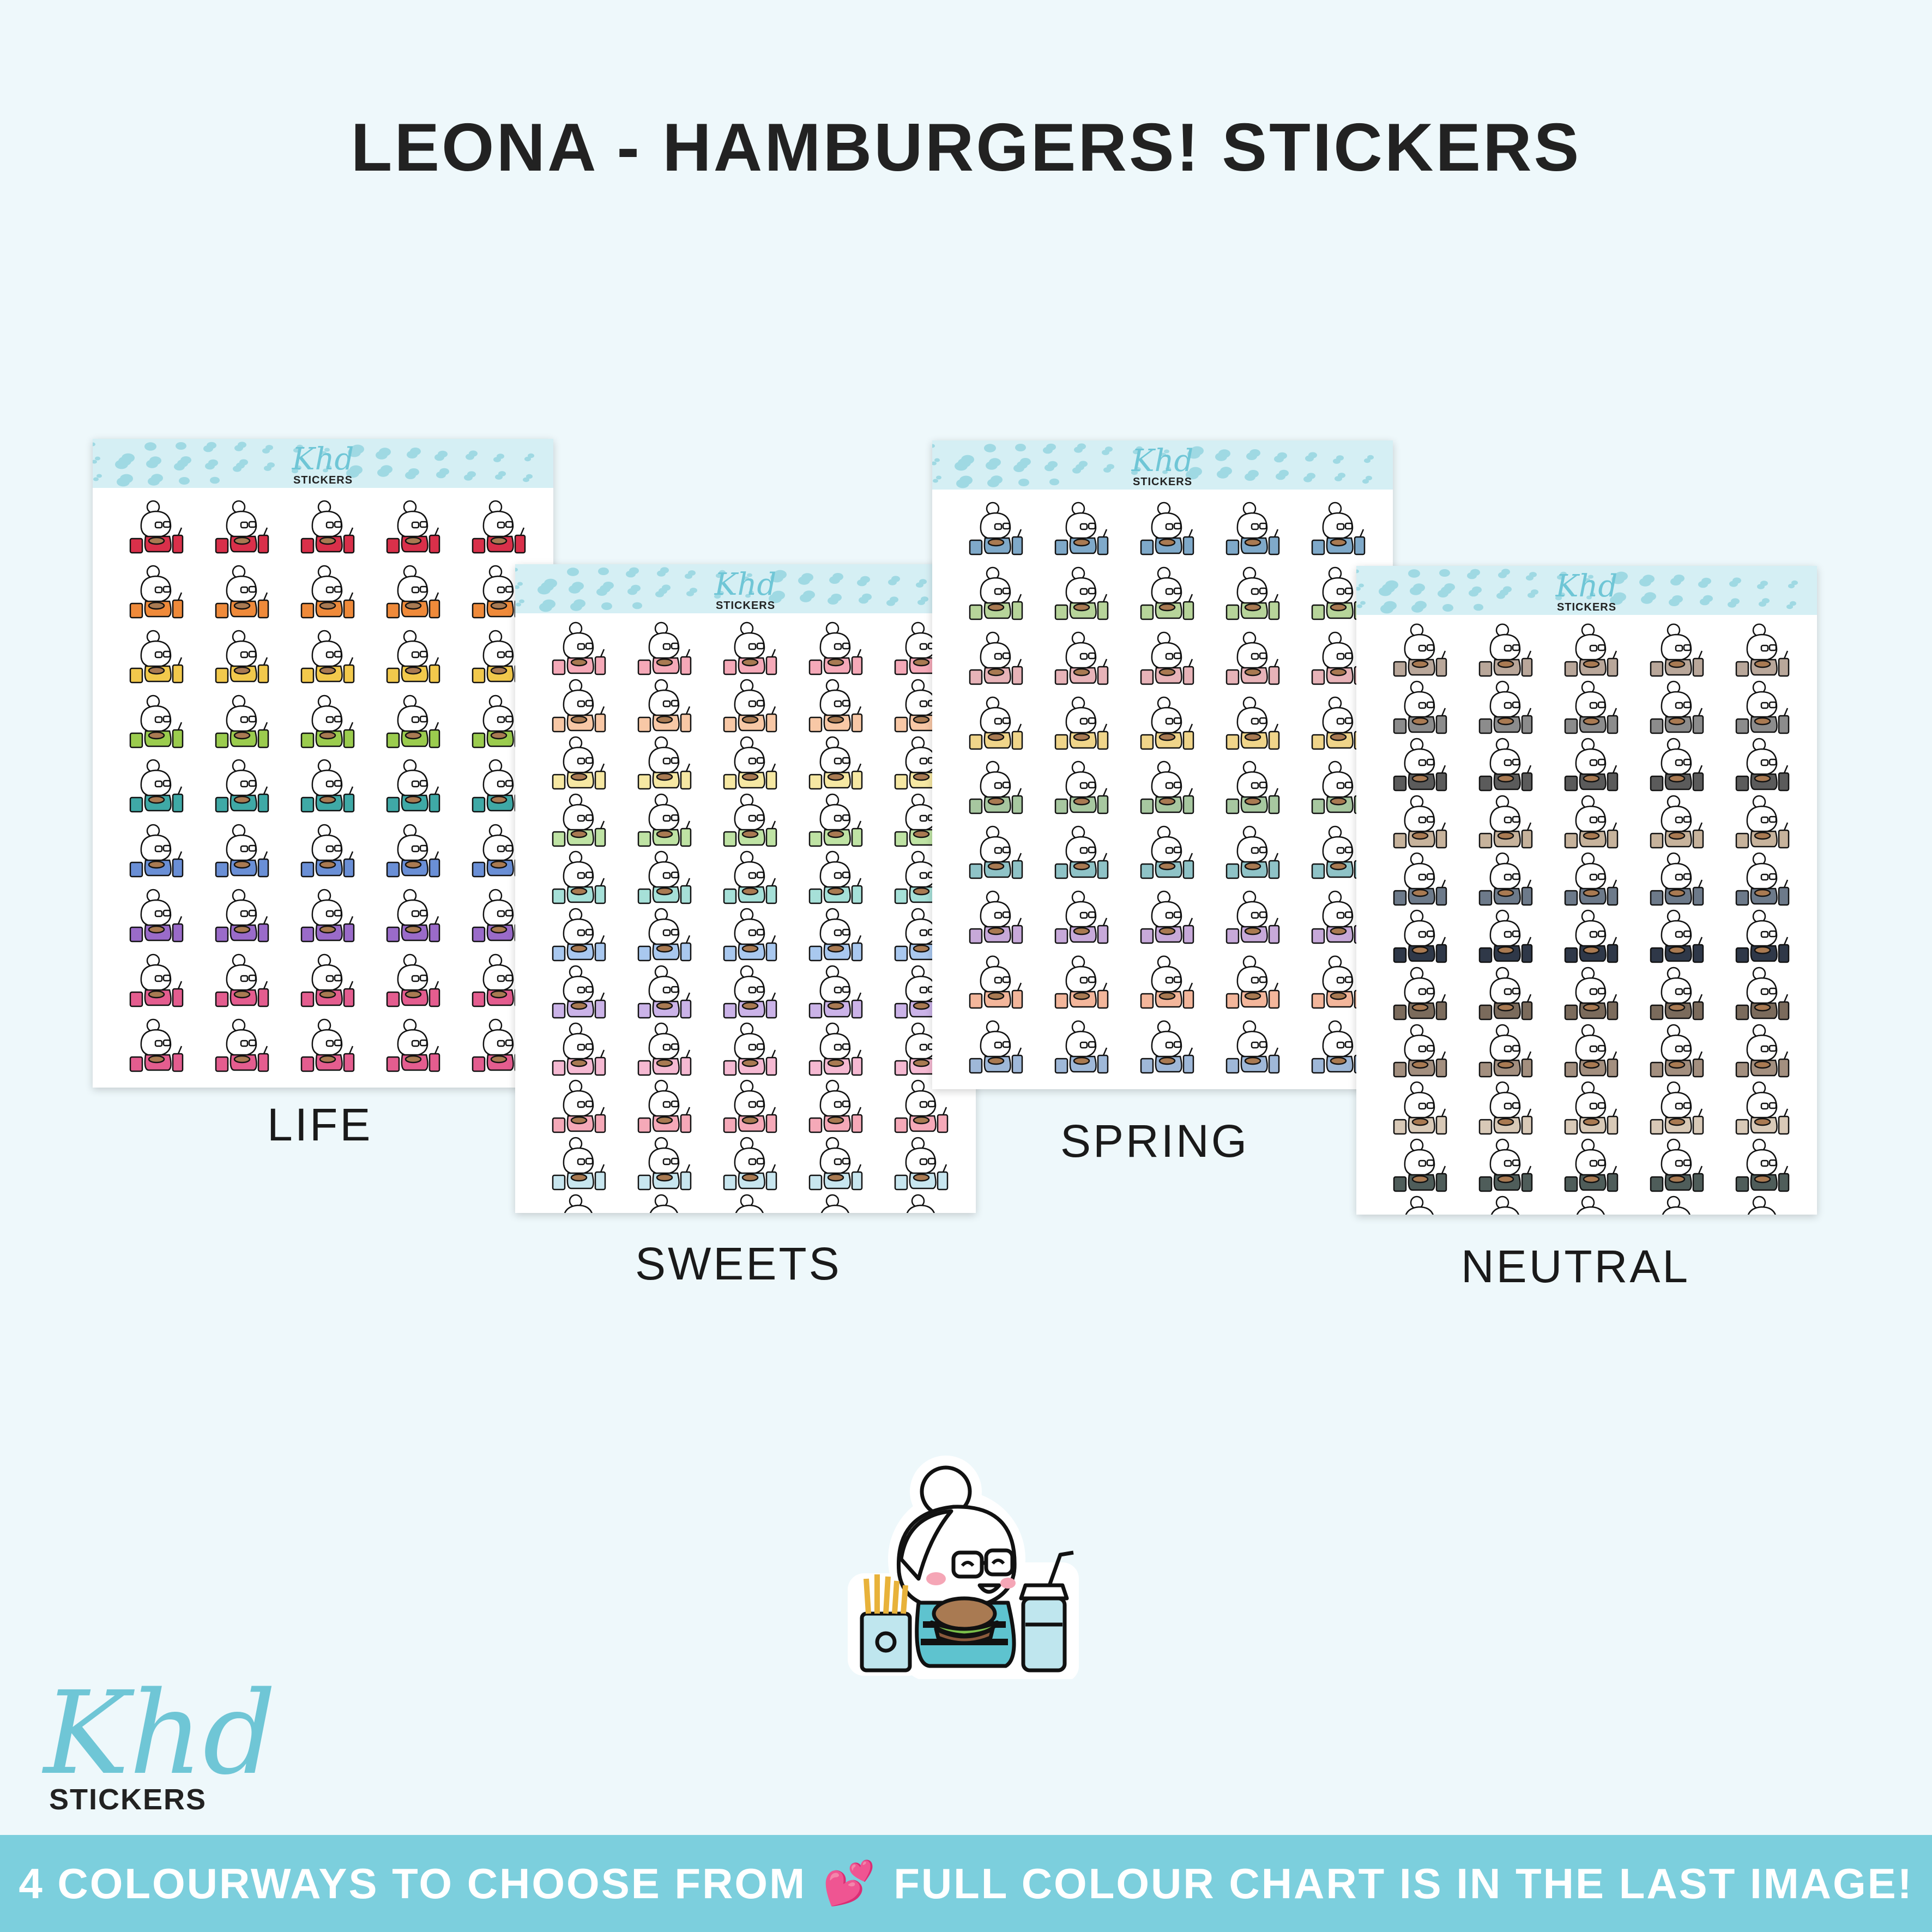  What do you see at coordinates (1403, 1883) in the screenshot?
I see `banner-text-right: FULL COLOUR CHART IS IN THE LAST IMAGE!` at bounding box center [1403, 1883].